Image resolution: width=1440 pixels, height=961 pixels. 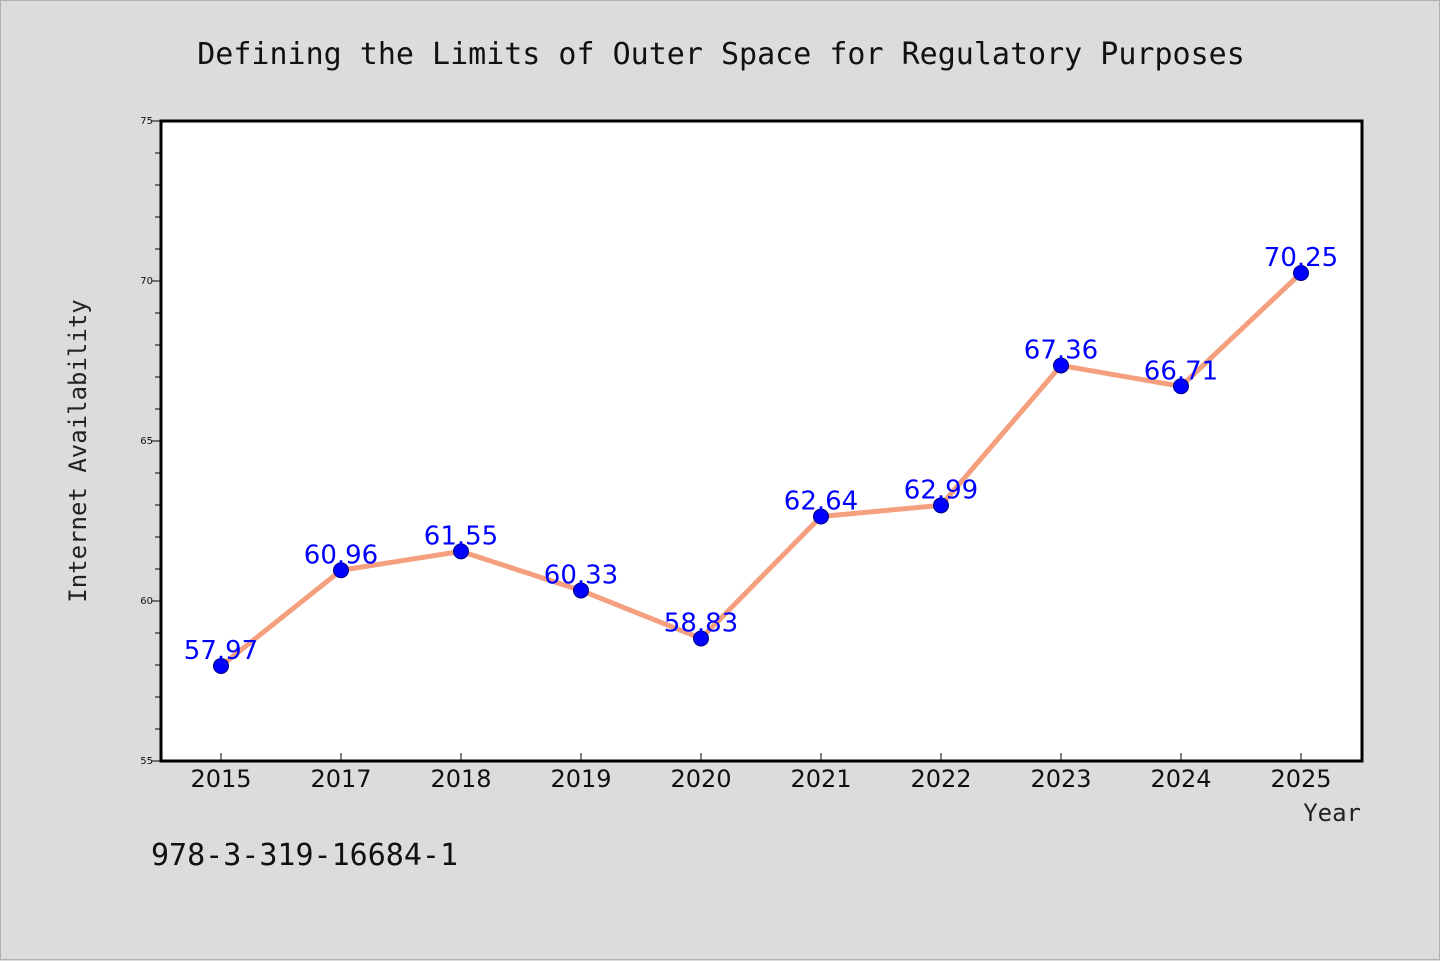 I want to click on data-label: 66.71, so click(x=1181, y=371).